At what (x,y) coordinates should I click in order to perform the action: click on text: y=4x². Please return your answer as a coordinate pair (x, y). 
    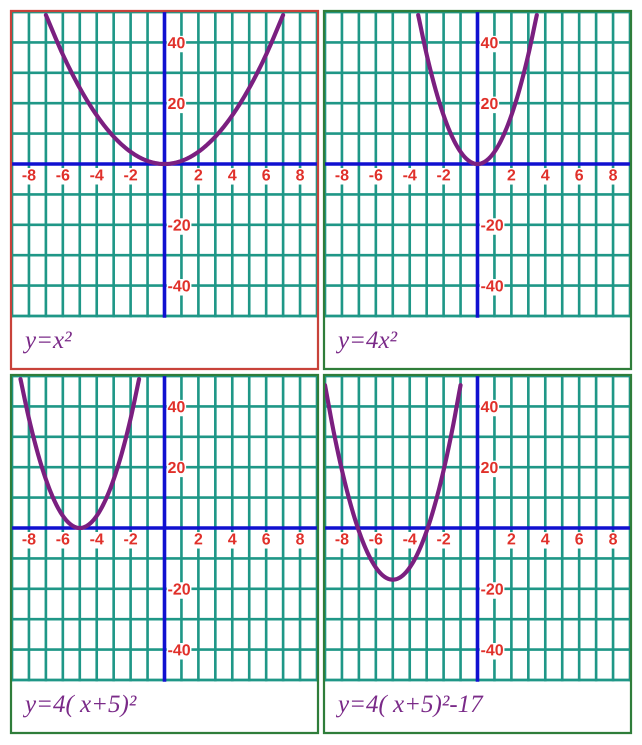
    Looking at the image, I should click on (367, 342).